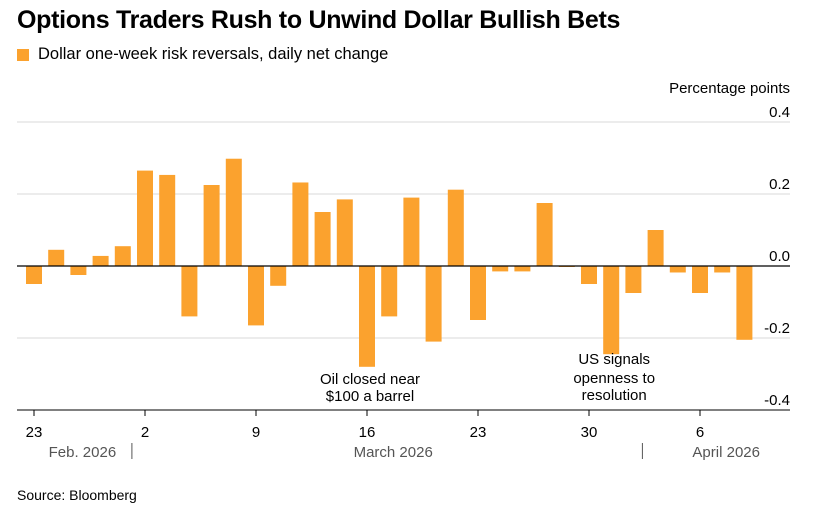 The height and width of the screenshot is (523, 814). Describe the element at coordinates (729, 88) in the screenshot. I see `y-axis-title: Percentage points` at that location.